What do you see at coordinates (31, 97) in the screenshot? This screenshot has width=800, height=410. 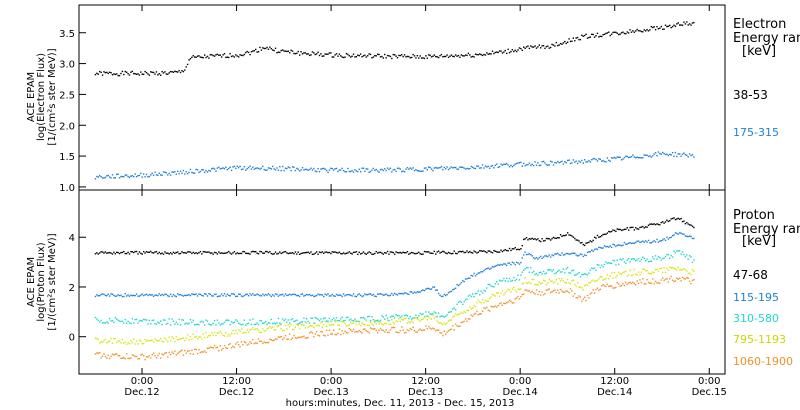 I see `electron-ylabel-line1: ACE EPAM` at bounding box center [31, 97].